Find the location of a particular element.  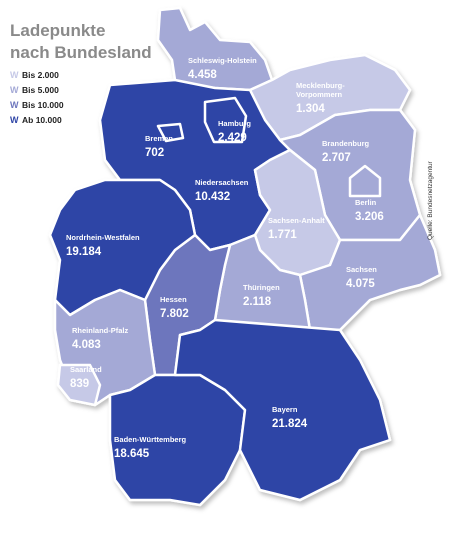

state-name: Nordrhein-Westfalen is located at coordinates (103, 237).